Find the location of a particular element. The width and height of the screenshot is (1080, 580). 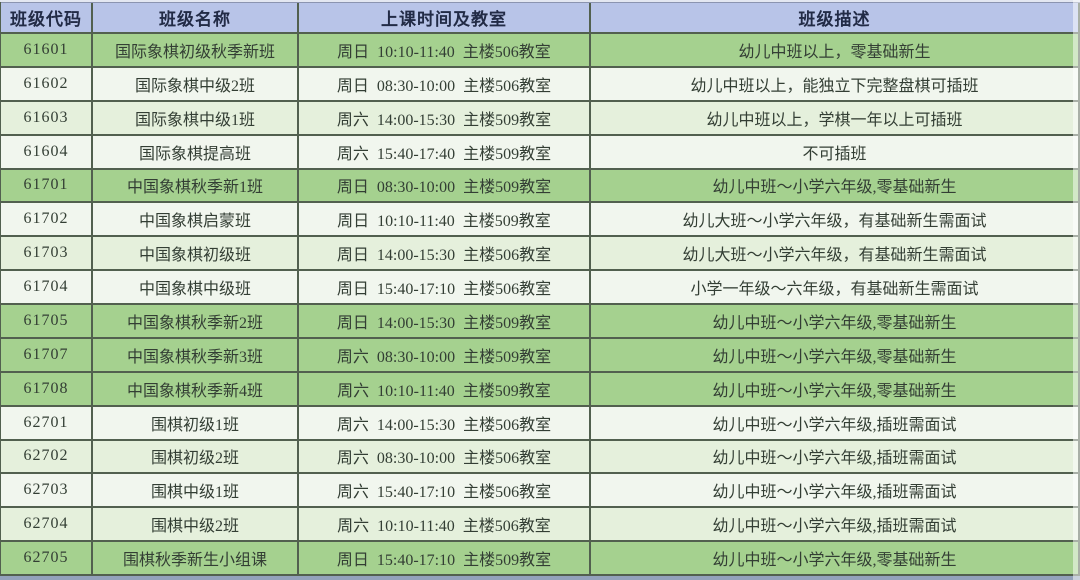

cell-class-name: 国际象棋中级2班 is located at coordinates (196, 83).